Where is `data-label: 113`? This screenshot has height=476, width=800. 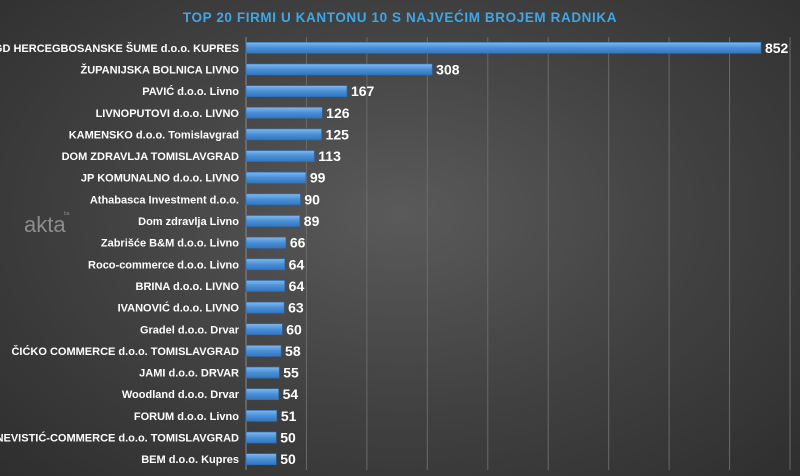 data-label: 113 is located at coordinates (329, 156).